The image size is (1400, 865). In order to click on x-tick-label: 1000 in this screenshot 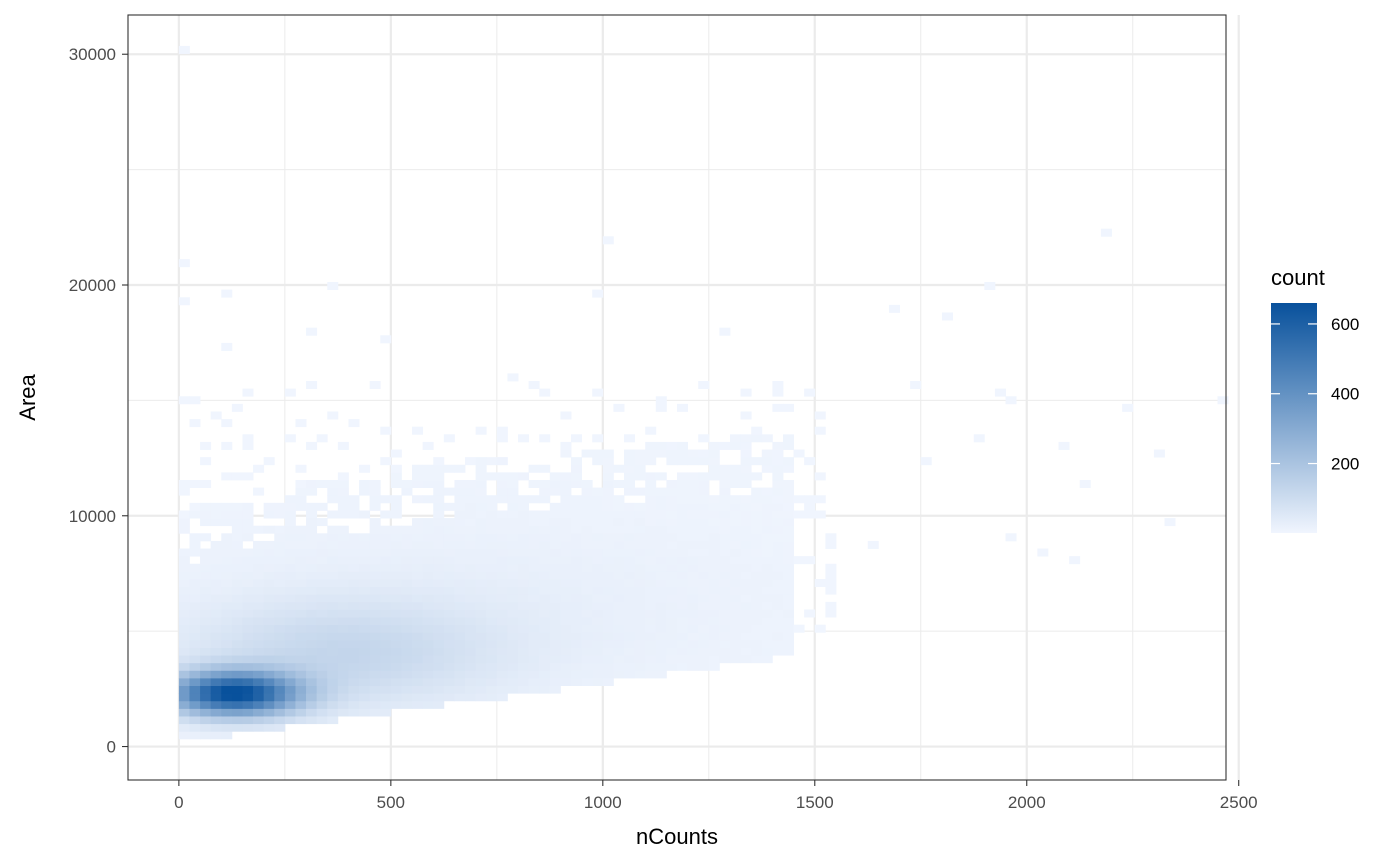, I will do `click(603, 802)`.